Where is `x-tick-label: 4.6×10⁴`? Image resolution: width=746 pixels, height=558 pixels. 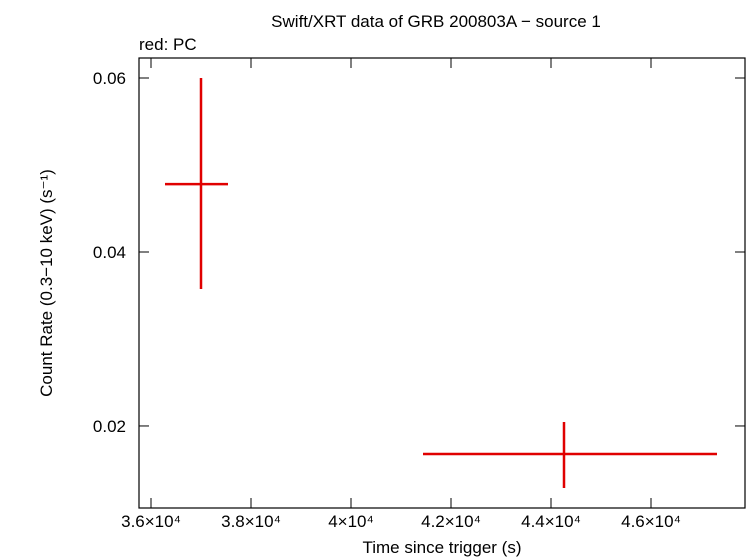
x-tick-label: 4.6×10⁴ is located at coordinates (651, 521).